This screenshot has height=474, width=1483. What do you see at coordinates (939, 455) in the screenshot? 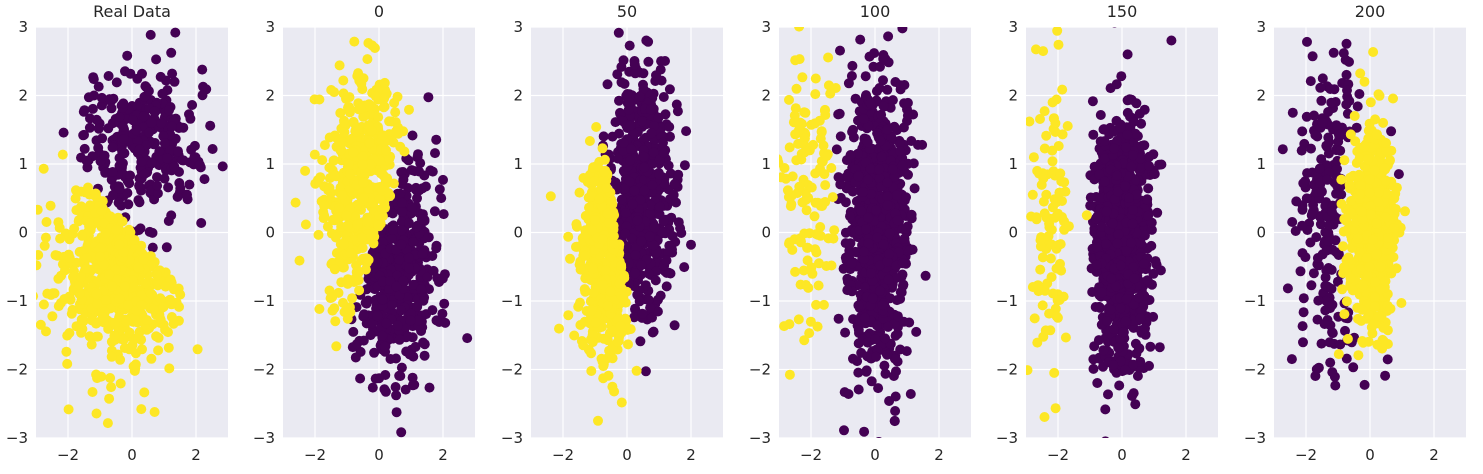
I see `x-tick-label: 2` at bounding box center [939, 455].